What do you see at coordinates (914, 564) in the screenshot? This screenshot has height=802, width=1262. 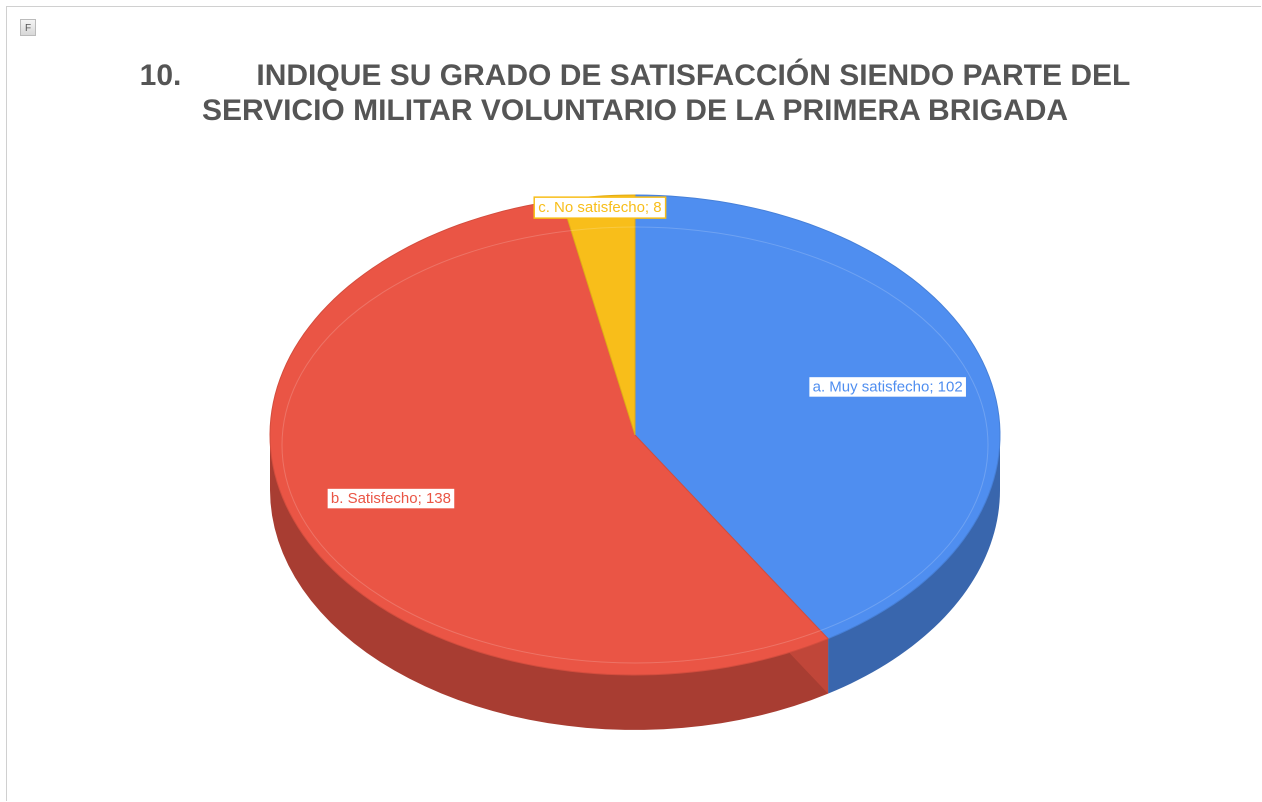 I see `slice-side` at bounding box center [914, 564].